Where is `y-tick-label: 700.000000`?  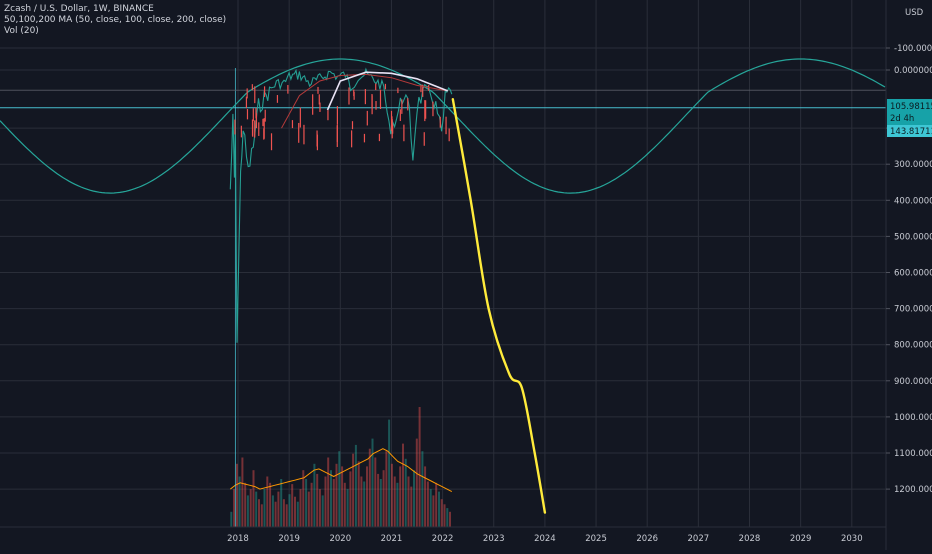
y-tick-label: 700.000000 is located at coordinates (913, 310).